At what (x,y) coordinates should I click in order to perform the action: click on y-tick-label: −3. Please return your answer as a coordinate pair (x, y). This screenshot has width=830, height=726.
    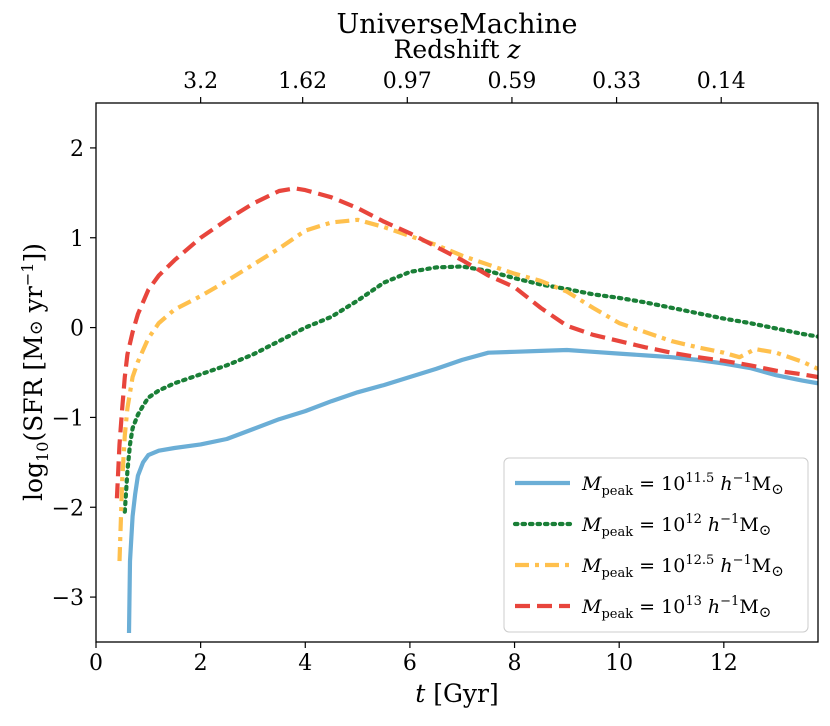
    Looking at the image, I should click on (68, 598).